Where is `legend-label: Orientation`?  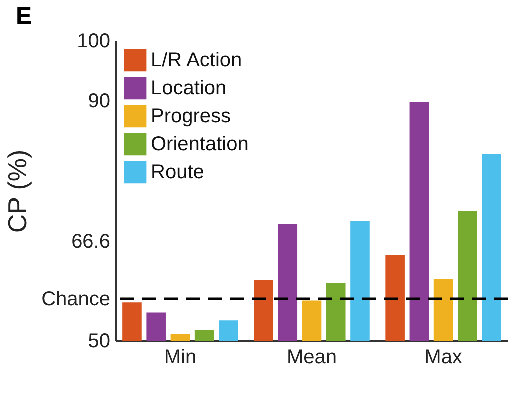 legend-label: Orientation is located at coordinates (200, 145).